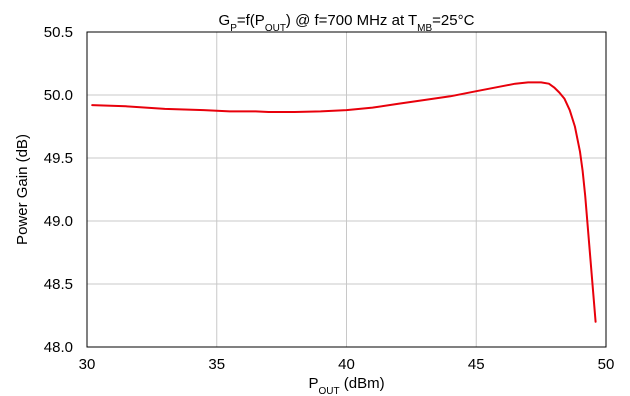 This screenshot has height=396, width=630. What do you see at coordinates (606, 364) in the screenshot?
I see `x-tick-label: 50` at bounding box center [606, 364].